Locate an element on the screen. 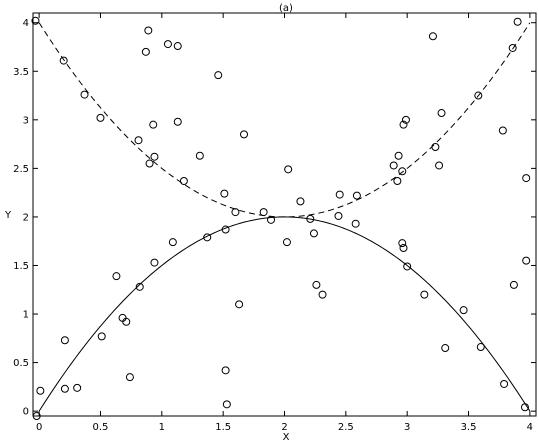 This screenshot has width=539, height=443. x-tick-label: 2.5 is located at coordinates (346, 427).